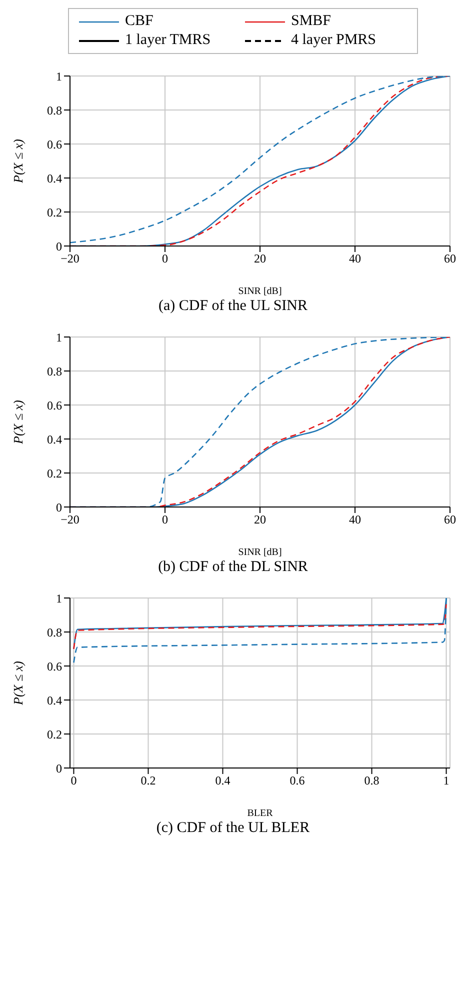 The image size is (466, 983). Describe the element at coordinates (297, 781) in the screenshot. I see `x-tick-label: 0.6` at that location.